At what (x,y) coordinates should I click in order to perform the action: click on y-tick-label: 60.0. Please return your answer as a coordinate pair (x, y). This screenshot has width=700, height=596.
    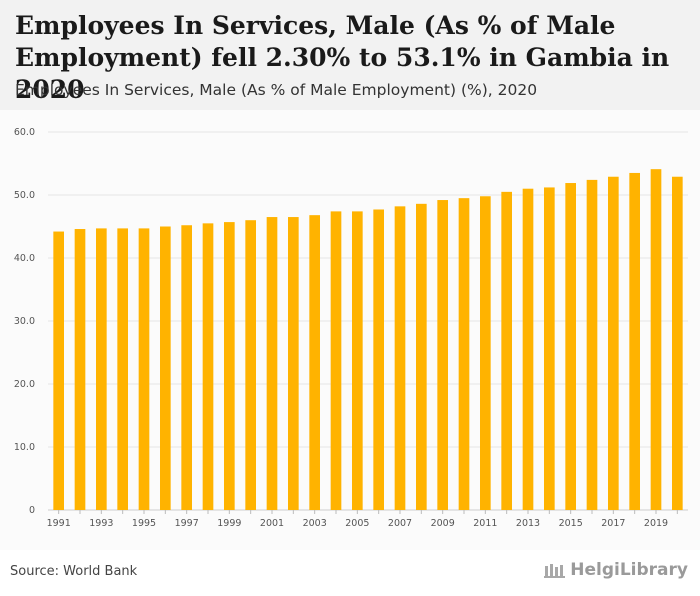
    Looking at the image, I should click on (24, 132).